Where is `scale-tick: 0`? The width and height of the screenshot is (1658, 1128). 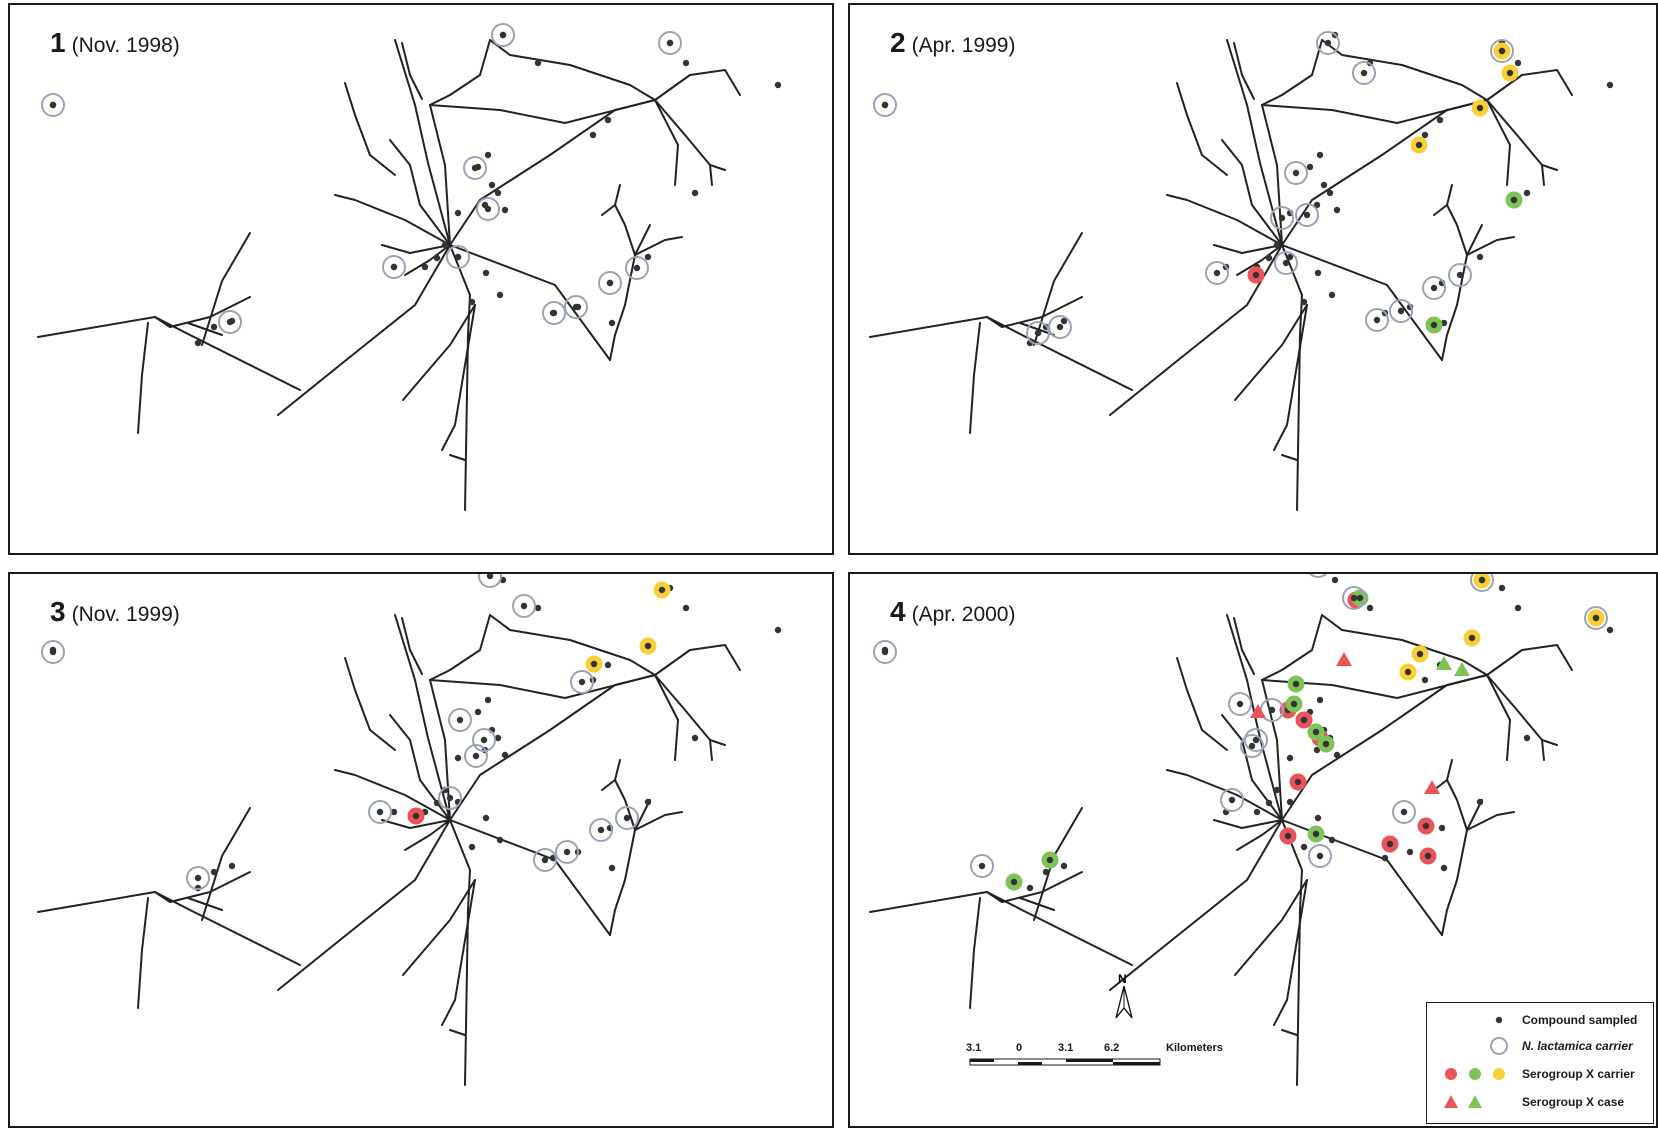 scale-tick: 0 is located at coordinates (1019, 1048).